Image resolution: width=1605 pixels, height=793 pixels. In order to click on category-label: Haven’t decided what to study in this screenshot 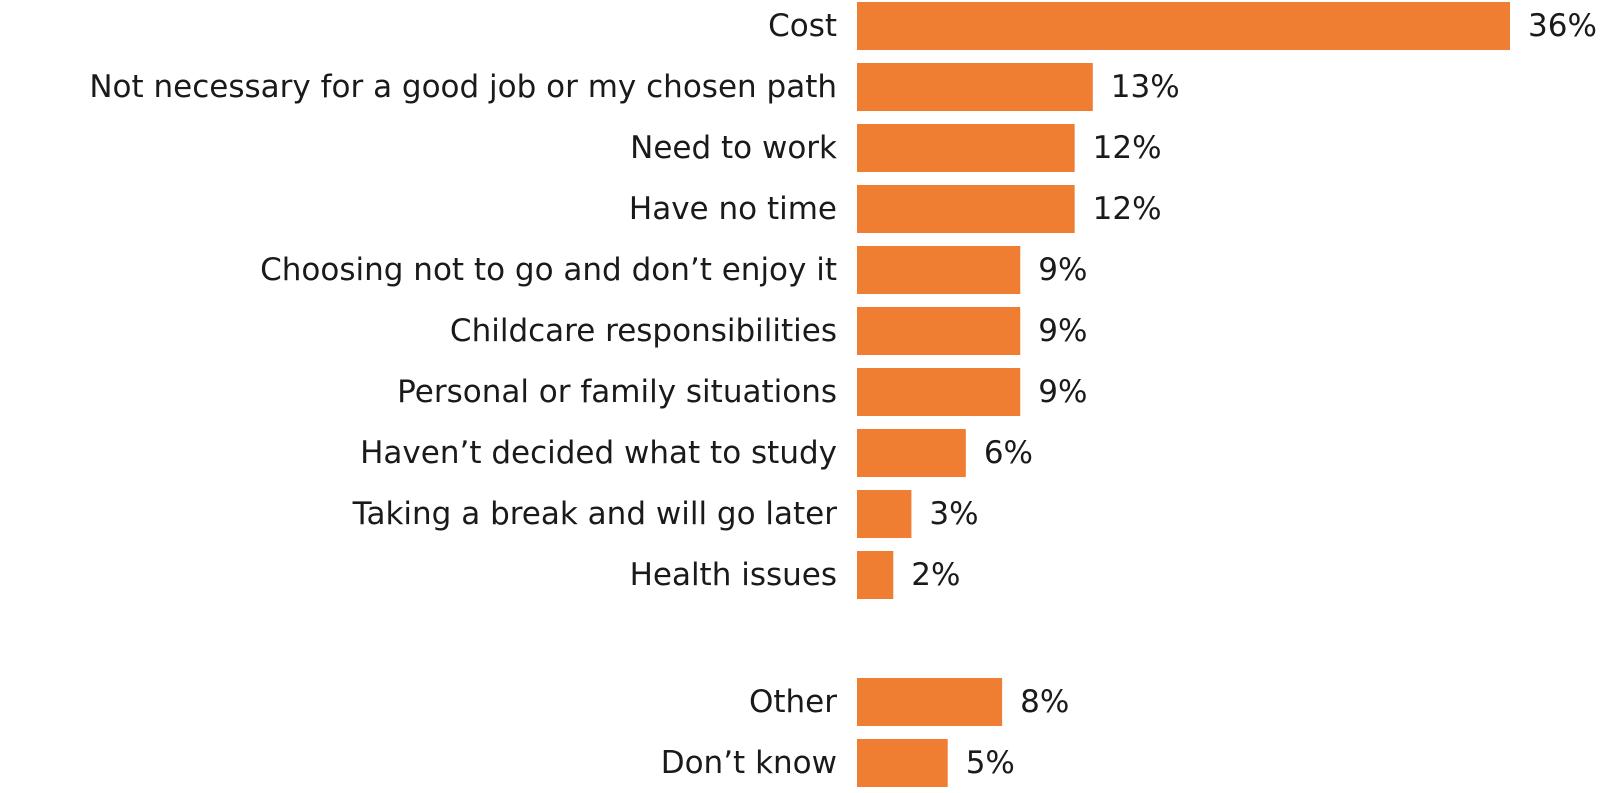, I will do `click(598, 453)`.